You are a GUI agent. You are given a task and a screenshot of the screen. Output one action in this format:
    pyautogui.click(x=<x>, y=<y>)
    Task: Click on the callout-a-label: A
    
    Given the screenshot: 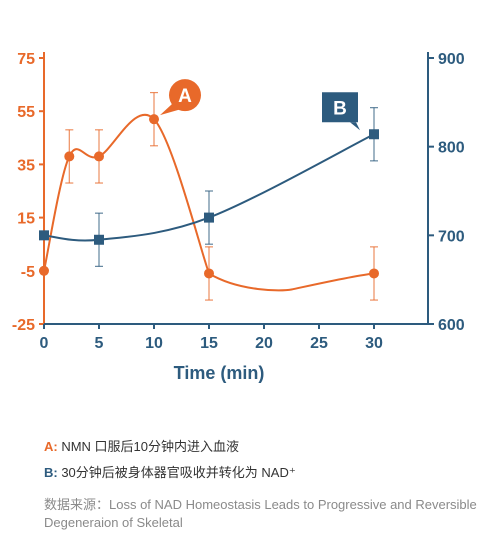 What is the action you would take?
    pyautogui.click(x=185, y=96)
    